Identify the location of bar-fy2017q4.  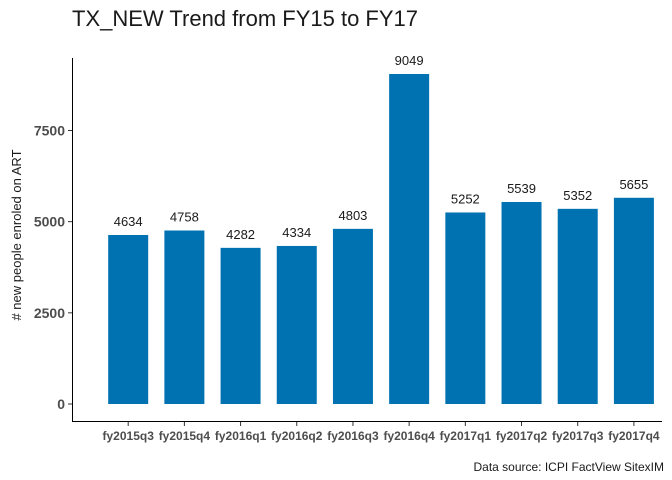
(633, 300).